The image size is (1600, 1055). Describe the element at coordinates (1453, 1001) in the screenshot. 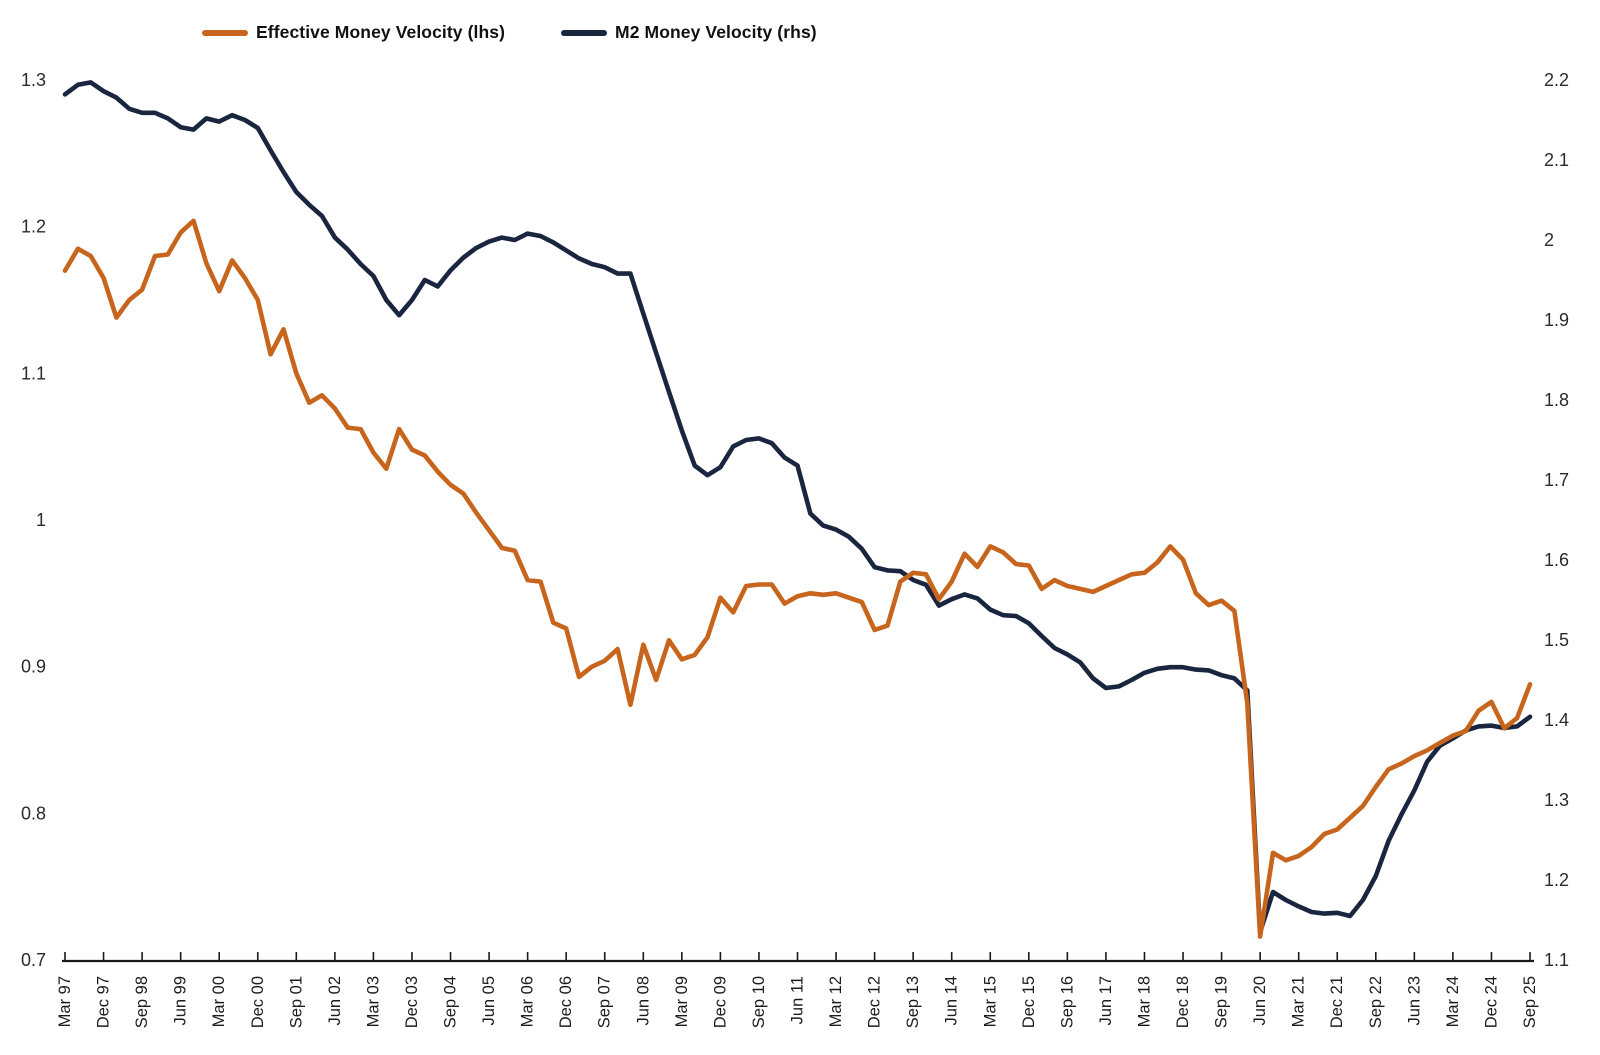

I see `x-tick-label: Mar 24` at that location.